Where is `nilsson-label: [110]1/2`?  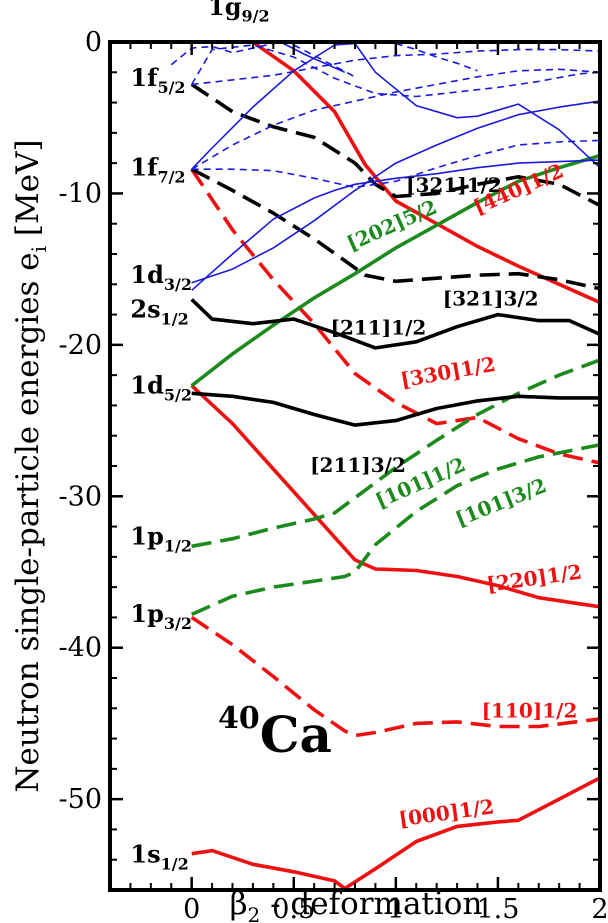 nilsson-label: [110]1/2 is located at coordinates (530, 710).